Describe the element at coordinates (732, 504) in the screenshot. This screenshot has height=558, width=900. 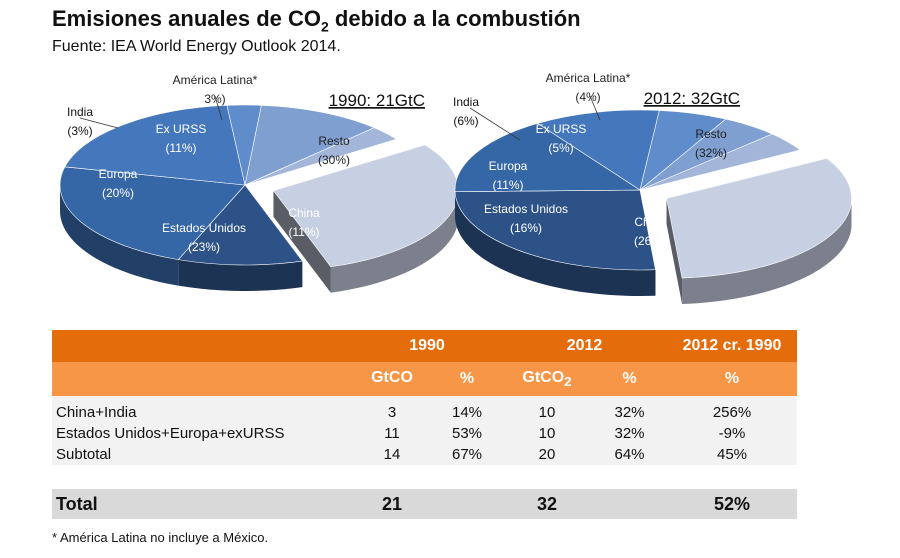
I see `total-change: 52%` at that location.